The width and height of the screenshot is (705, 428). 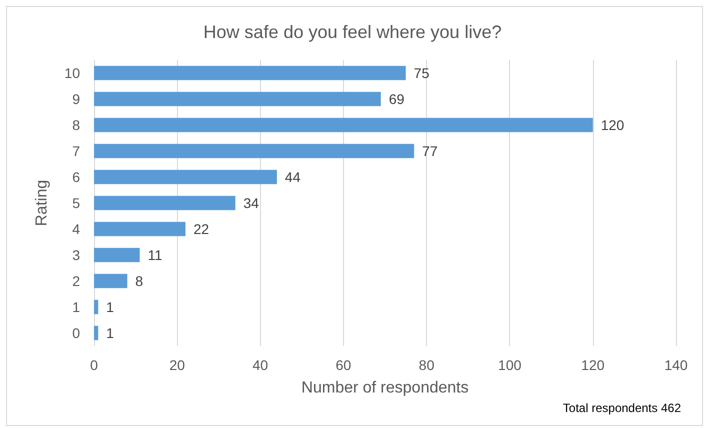 What do you see at coordinates (201, 229) in the screenshot?
I see `data-label: 22` at bounding box center [201, 229].